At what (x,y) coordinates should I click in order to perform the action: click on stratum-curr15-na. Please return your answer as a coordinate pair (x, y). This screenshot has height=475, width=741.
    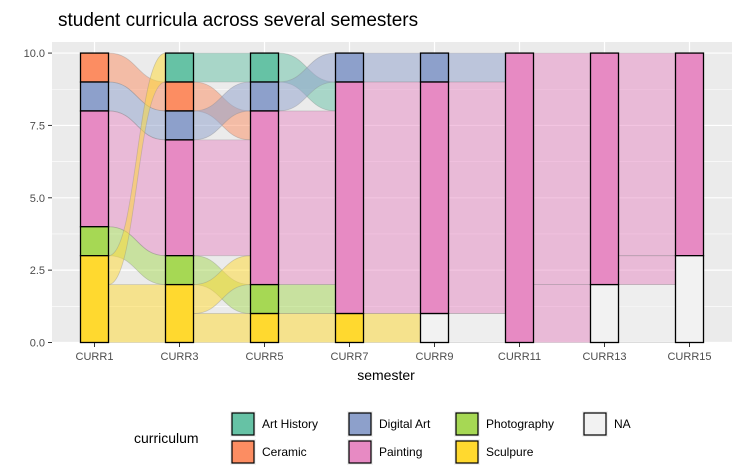
    Looking at the image, I should click on (689, 299).